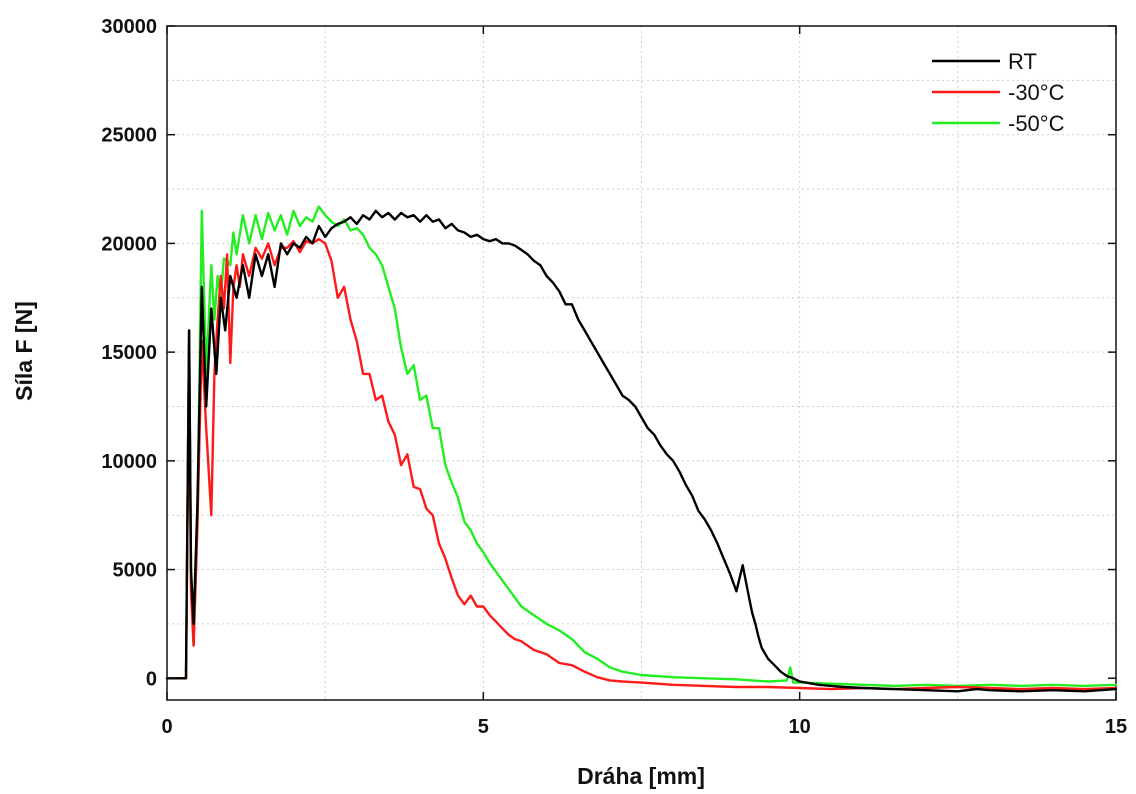  I want to click on y-tick-label: 15000, so click(129, 353).